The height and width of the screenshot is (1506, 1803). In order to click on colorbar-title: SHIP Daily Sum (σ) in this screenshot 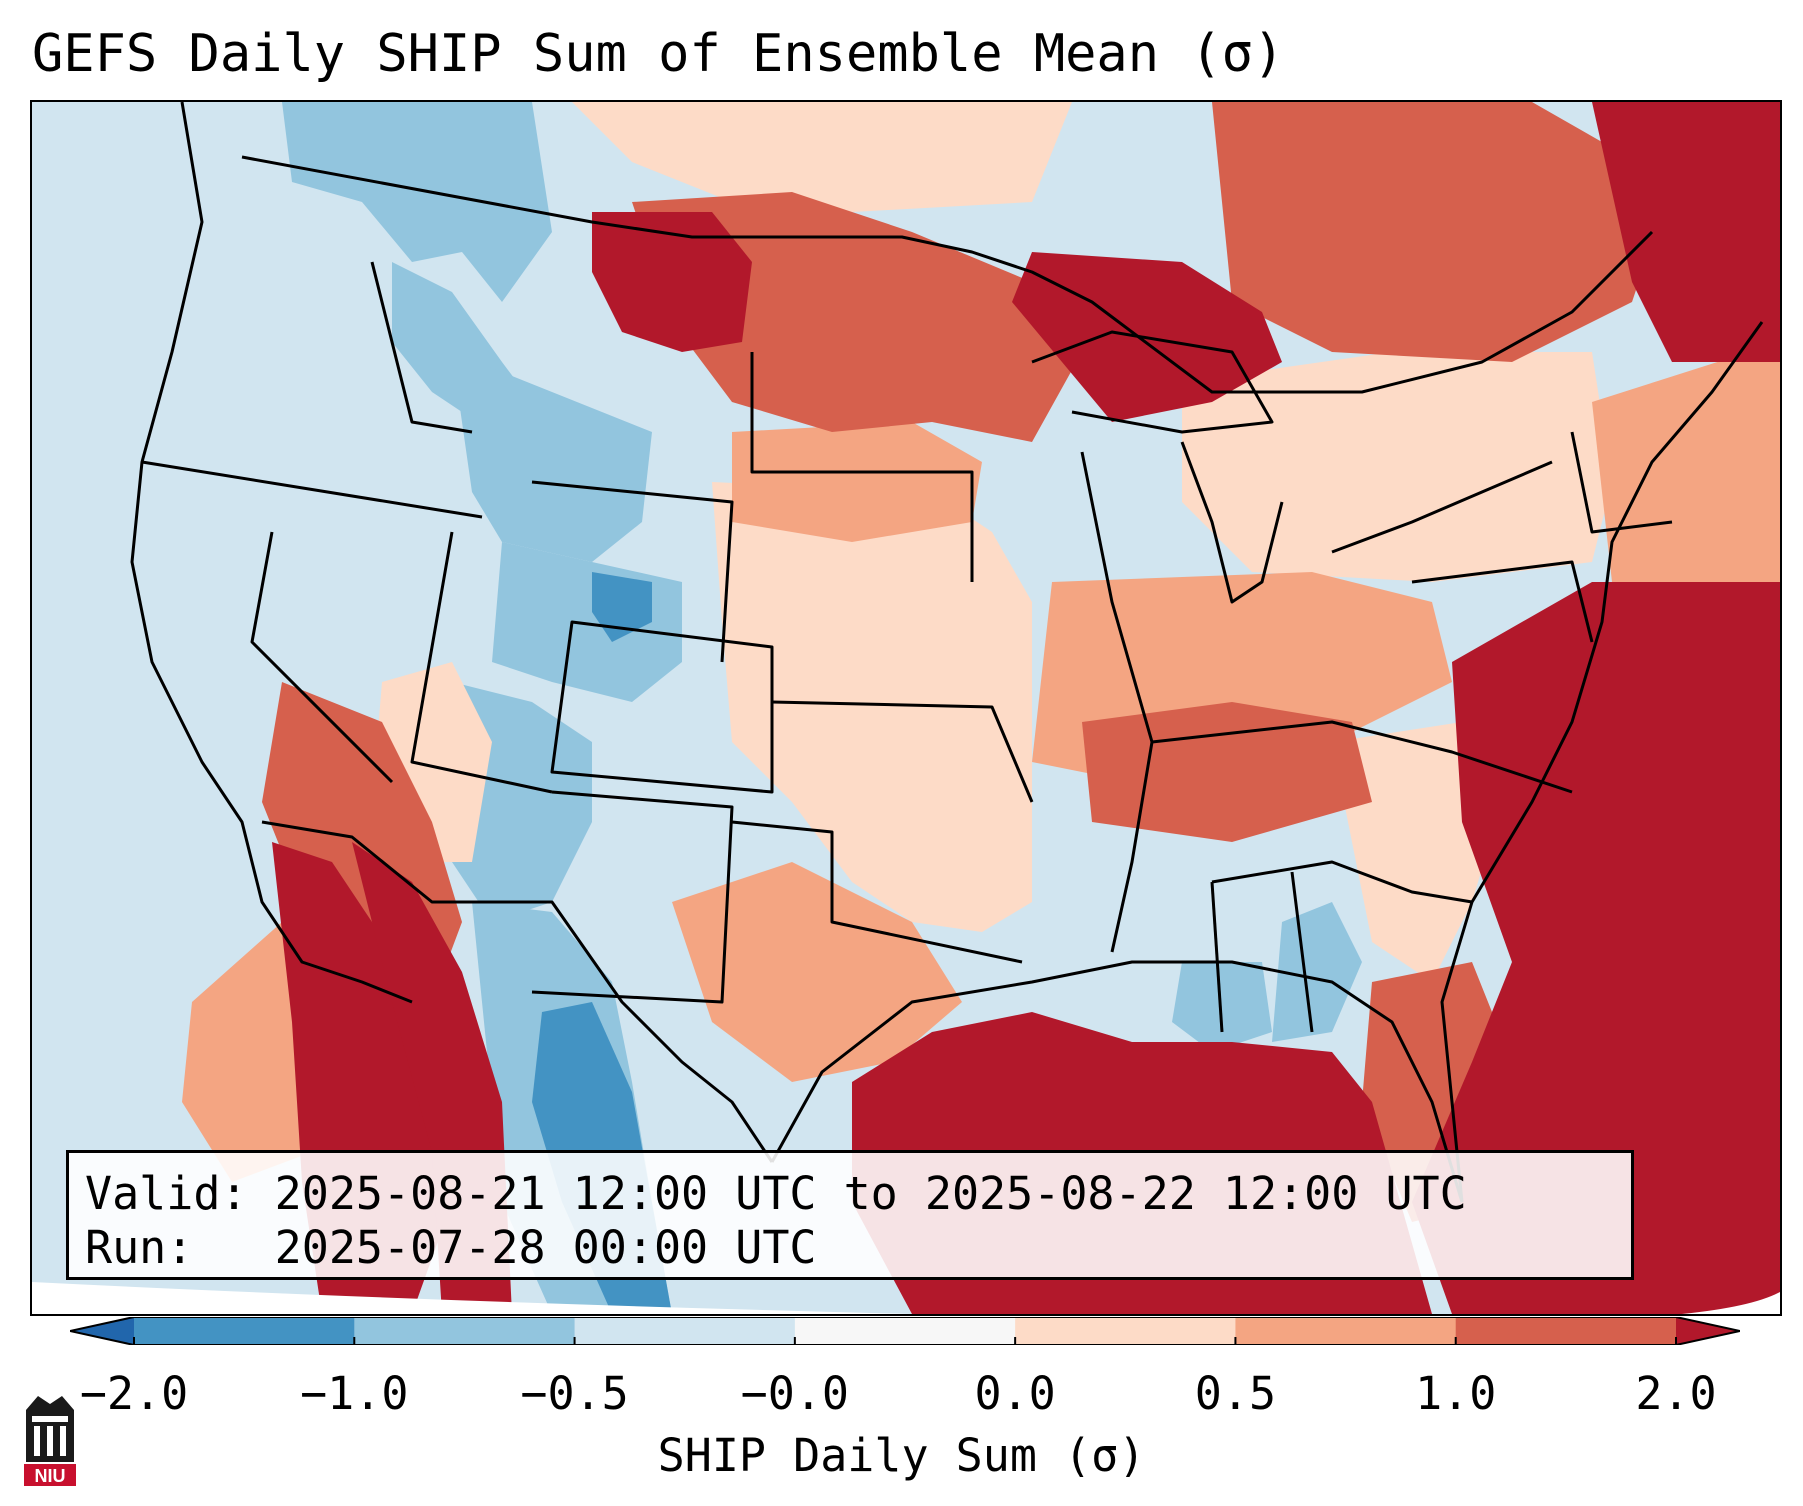, I will do `click(901, 1455)`.